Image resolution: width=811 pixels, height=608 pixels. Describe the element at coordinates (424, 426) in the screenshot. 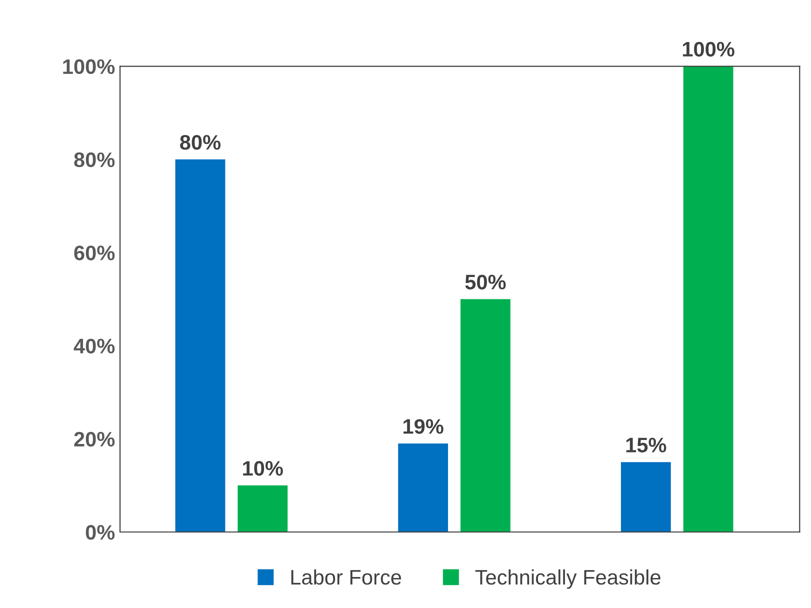

I see `data-label: 19%` at that location.